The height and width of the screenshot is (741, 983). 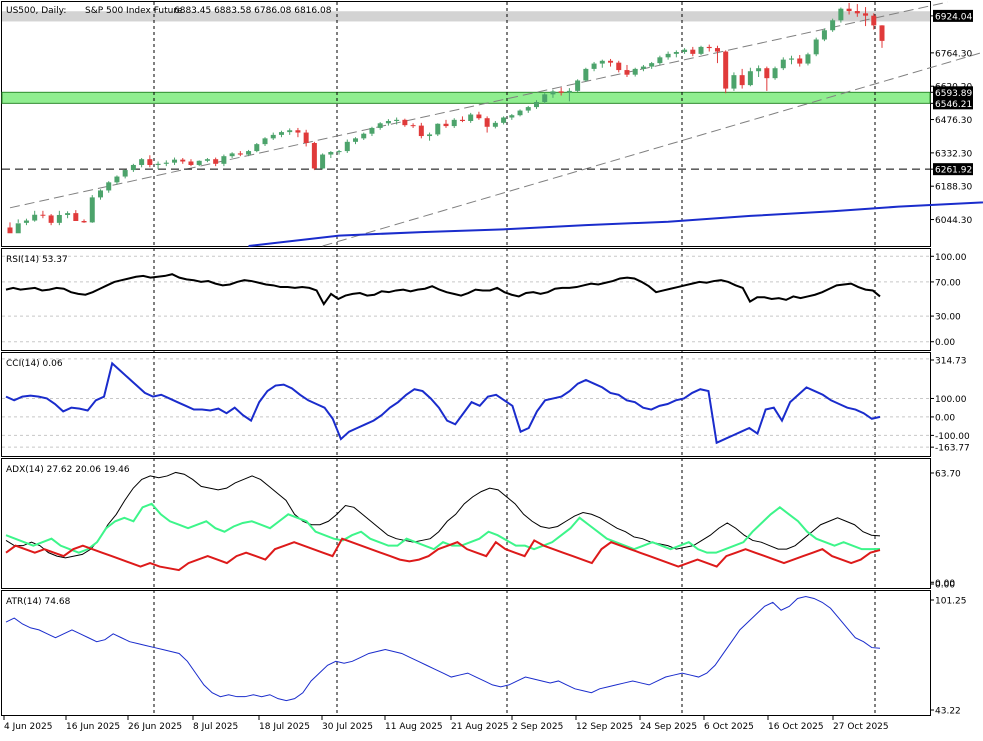 I want to click on cci-pane: 314.73 100.00 0.00 -100.00 -163.77, so click(x=486, y=405).